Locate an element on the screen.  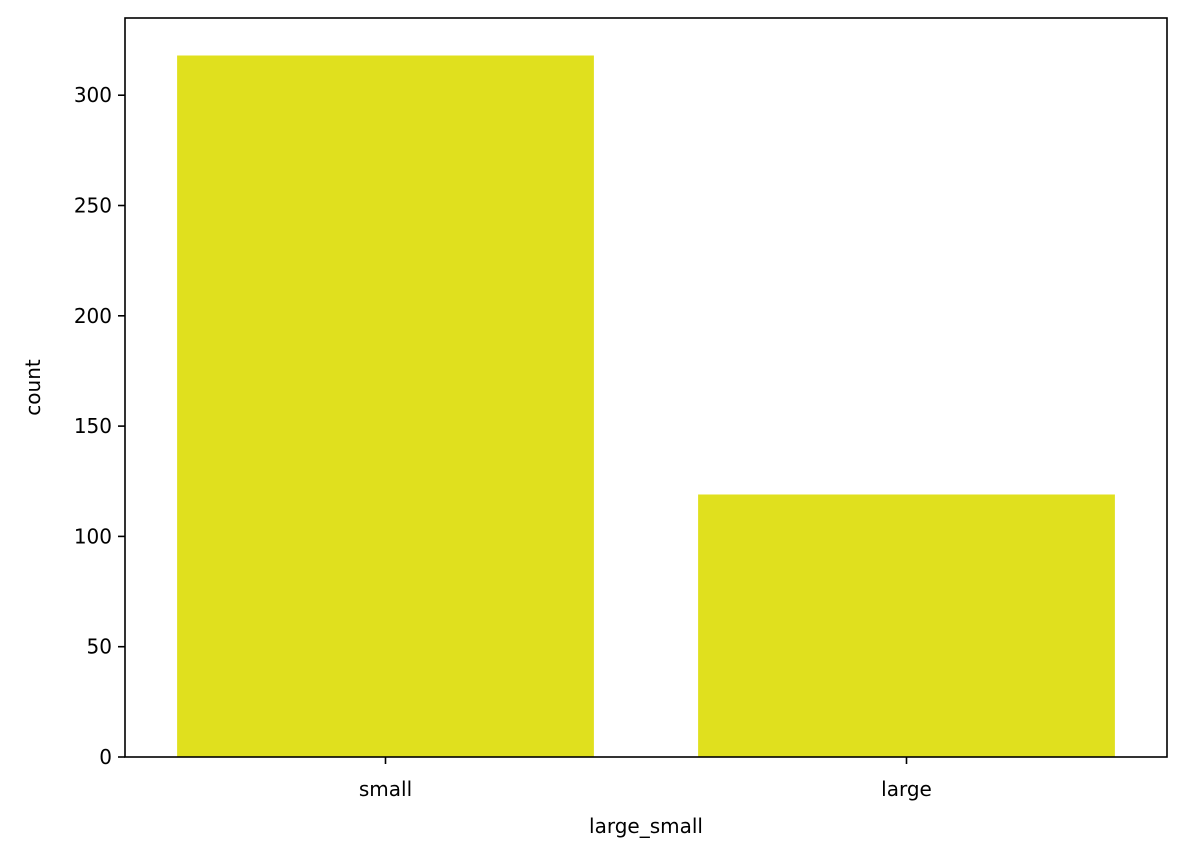
x-axis-ticks: small large is located at coordinates (645, 779).